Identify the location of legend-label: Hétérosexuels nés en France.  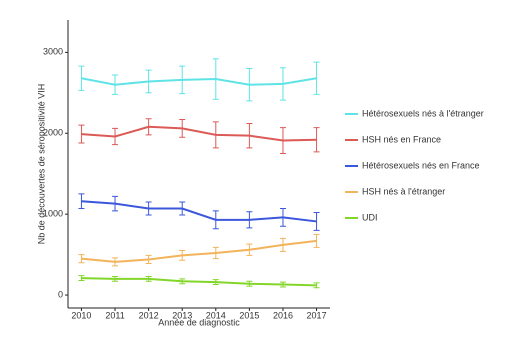
(421, 165).